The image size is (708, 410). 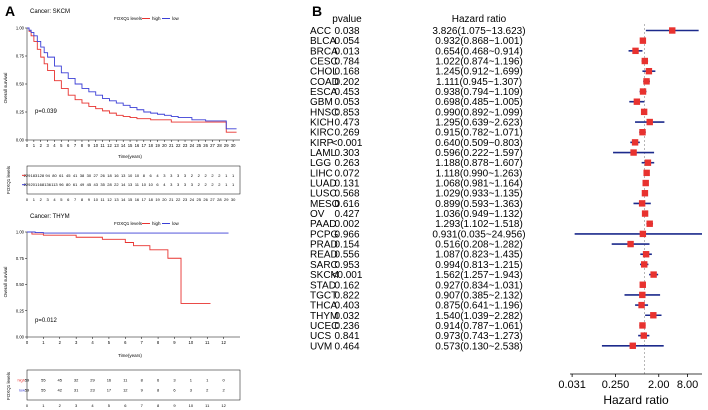 I want to click on risk-x-tick-label: 0, so click(x=27, y=405).